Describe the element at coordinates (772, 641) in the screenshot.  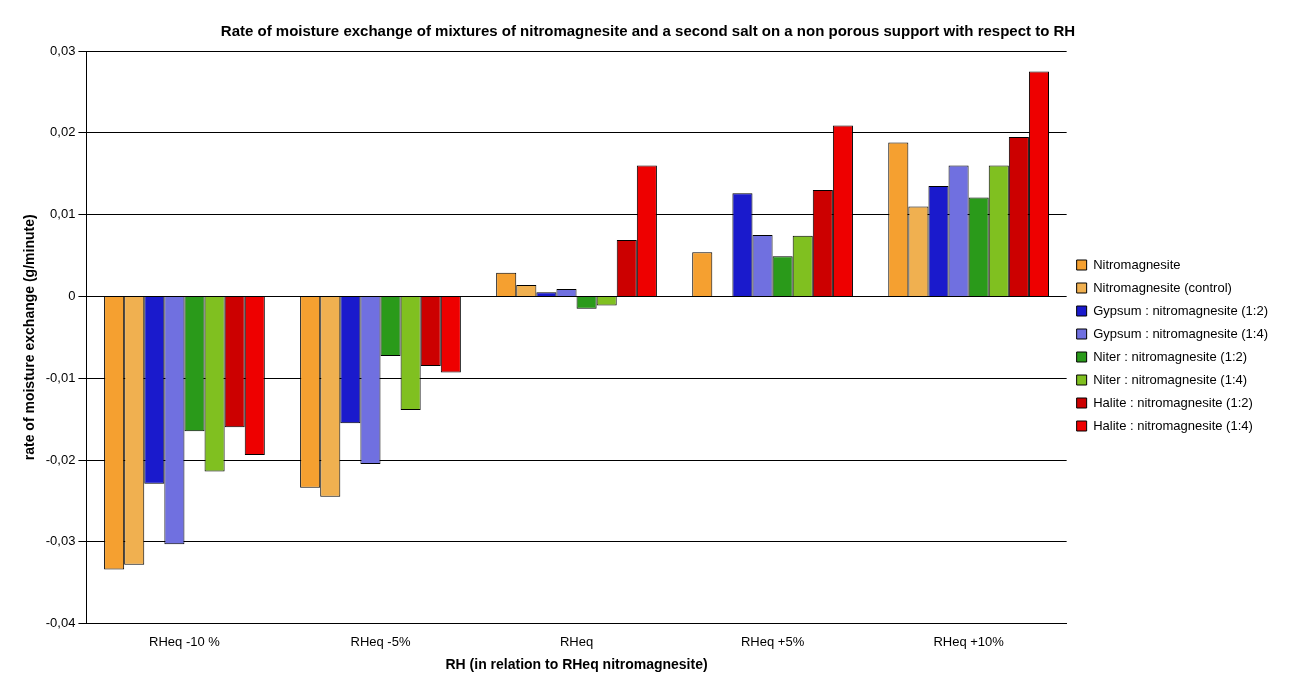
I see `x-tick-label: RHeq +5%` at that location.